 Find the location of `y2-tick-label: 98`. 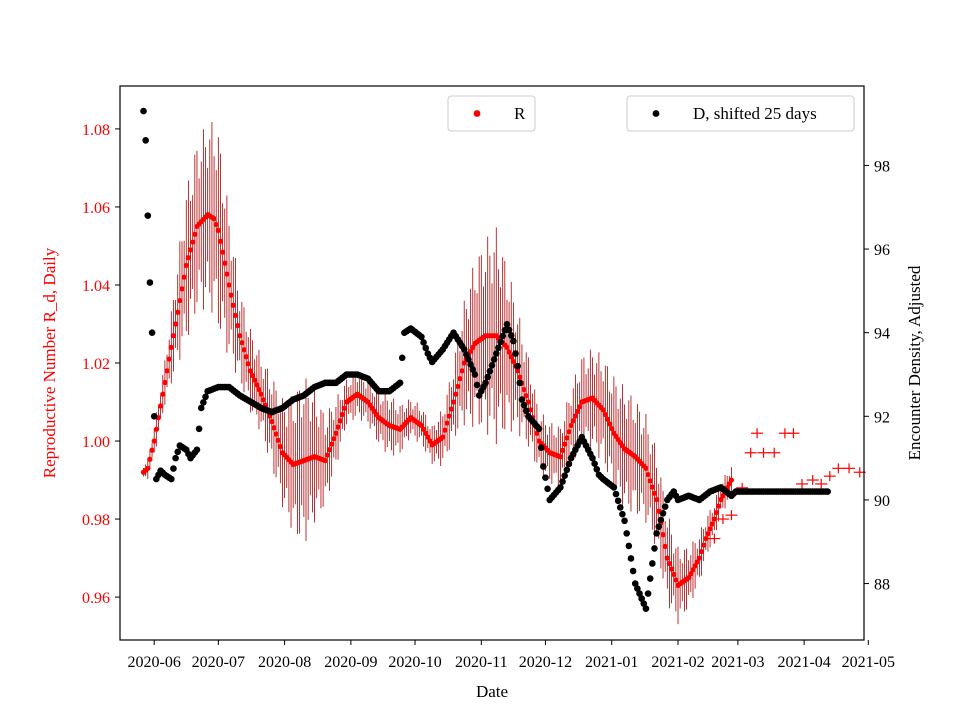

y2-tick-label: 98 is located at coordinates (882, 166).